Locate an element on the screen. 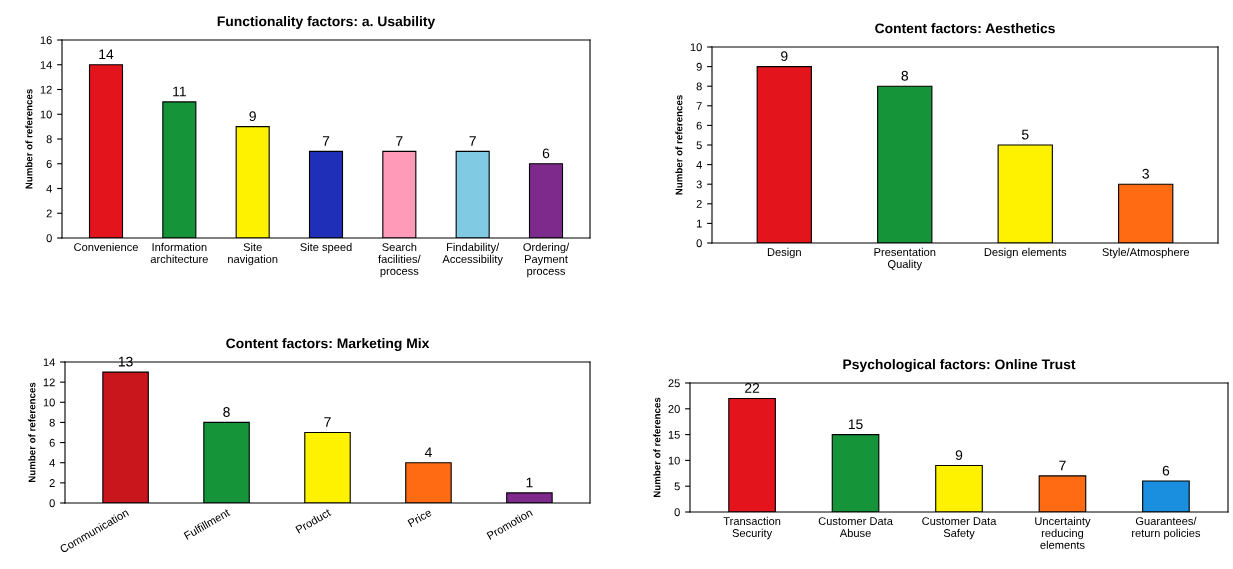 The height and width of the screenshot is (569, 1233). data-label: 22 is located at coordinates (752, 388).